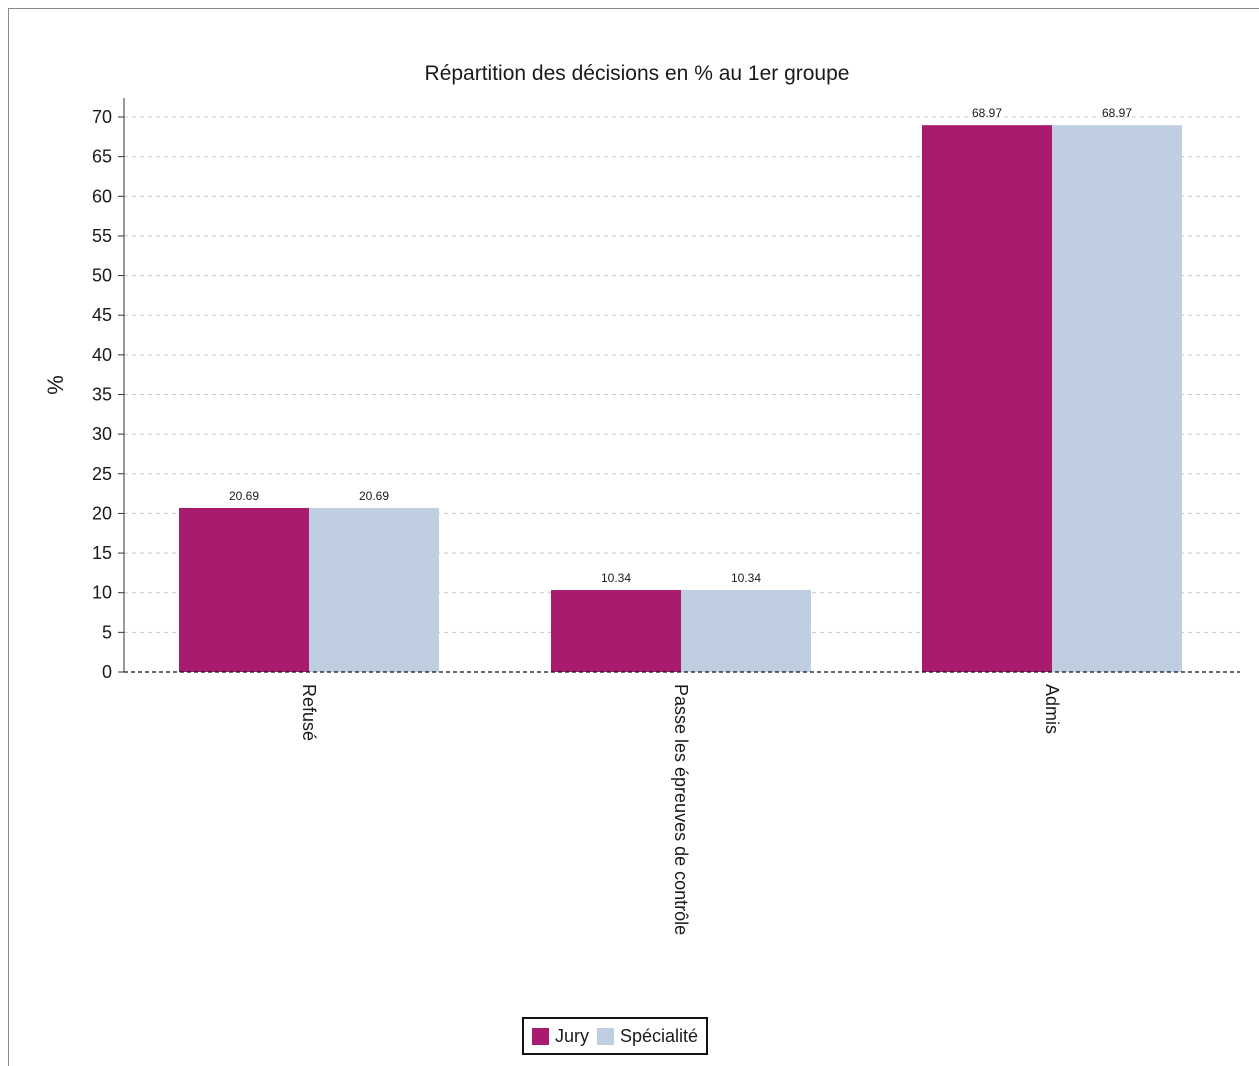  I want to click on y-tick-label: 35, so click(102, 395).